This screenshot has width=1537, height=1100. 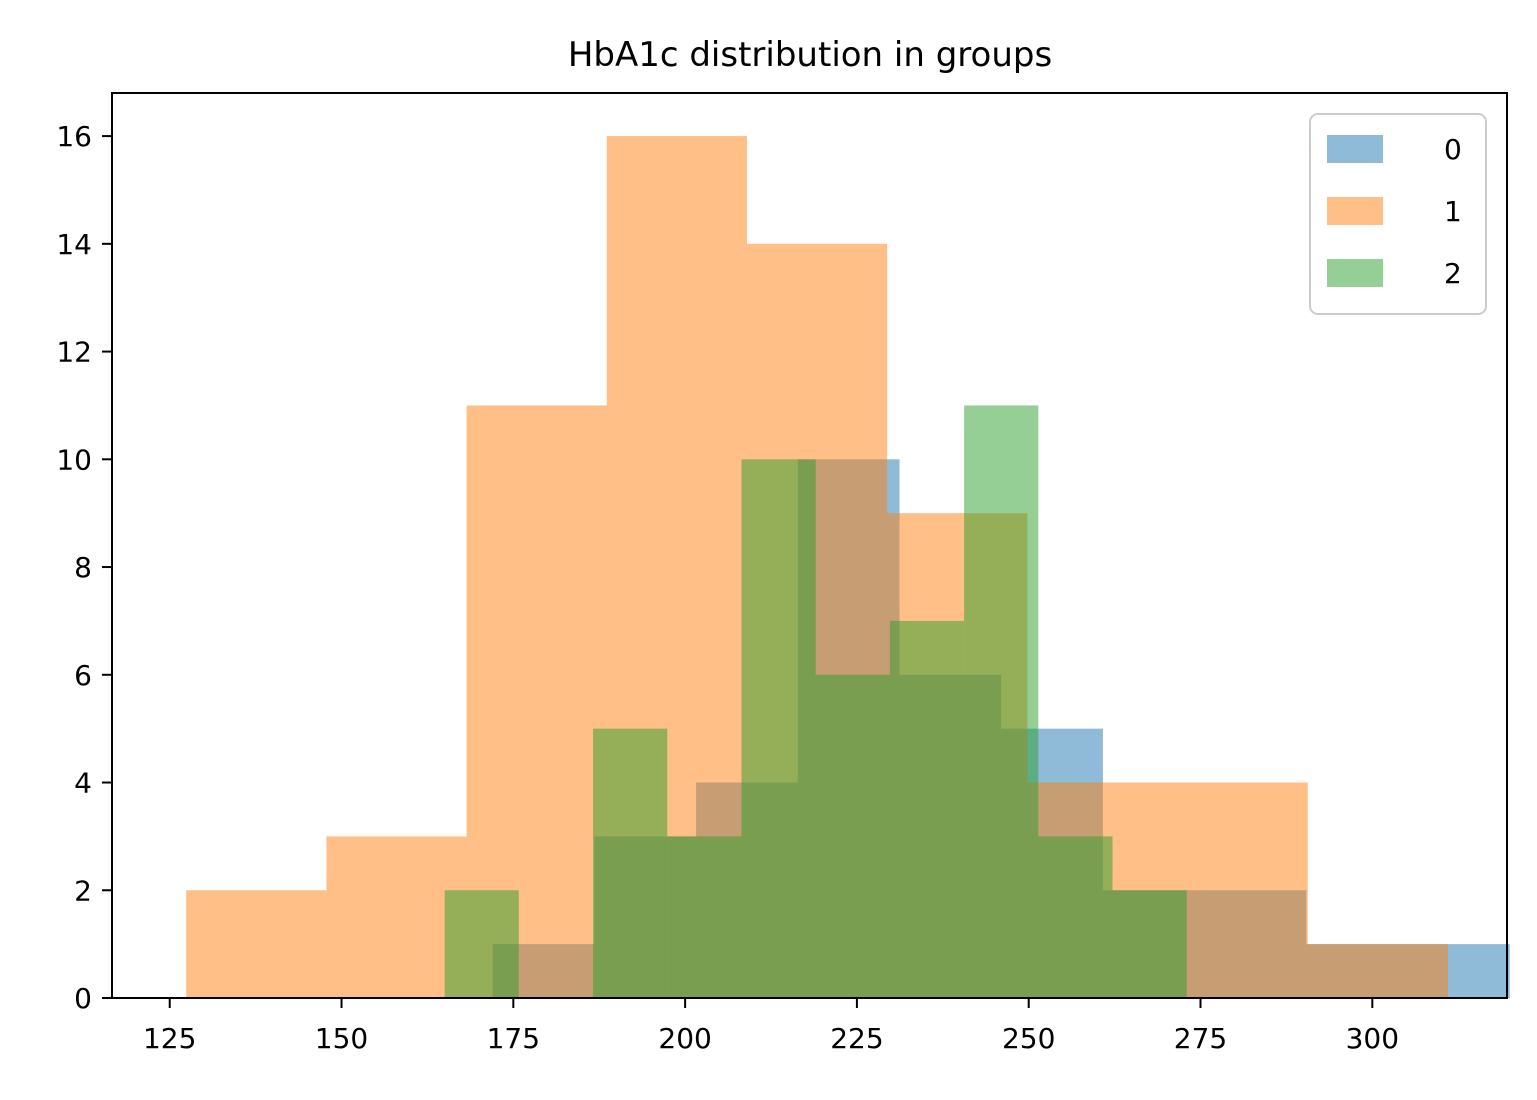 I want to click on chart-title: HbA1c distribution in groups, so click(x=810, y=55).